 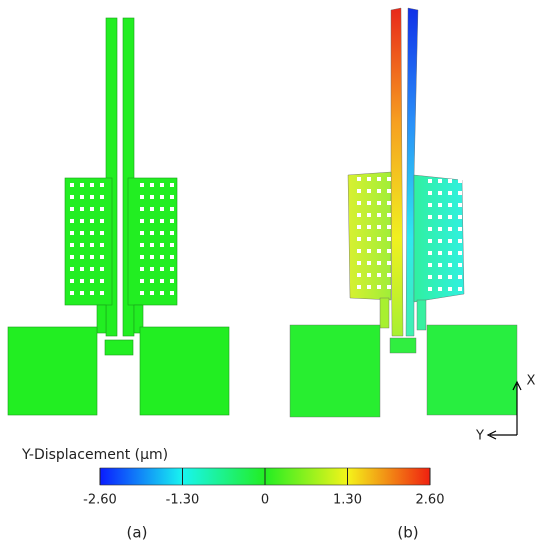 What do you see at coordinates (183, 500) in the screenshot?
I see `colorbar-tick-label: -1.30` at bounding box center [183, 500].